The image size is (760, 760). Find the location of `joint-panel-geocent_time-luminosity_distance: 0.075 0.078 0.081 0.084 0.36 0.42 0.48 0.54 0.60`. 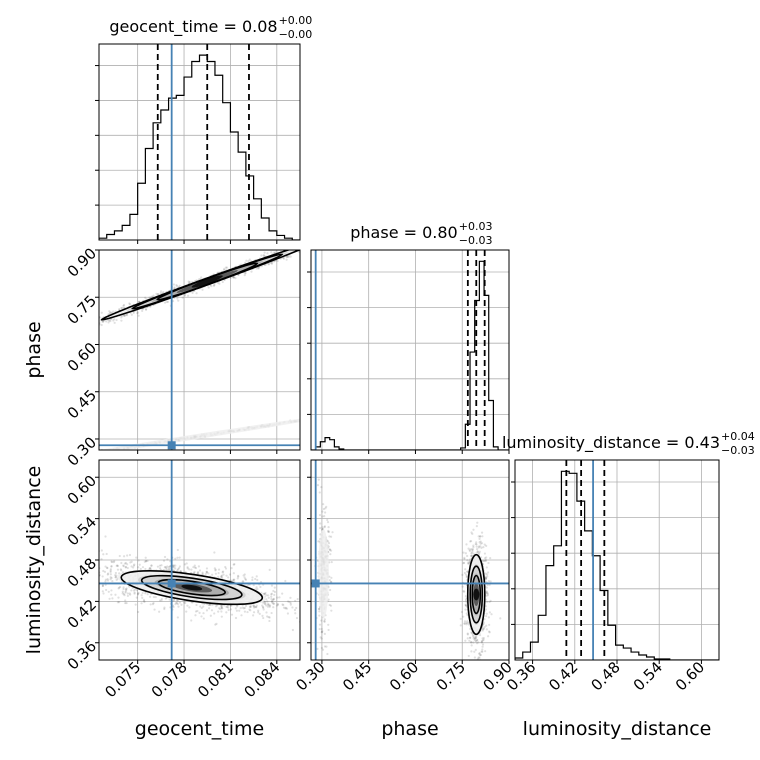

joint-panel-geocent_time-luminosity_distance: 0.075 0.078 0.081 0.084 0.36 0.42 0.48 0.54 0.60 is located at coordinates (182, 580).